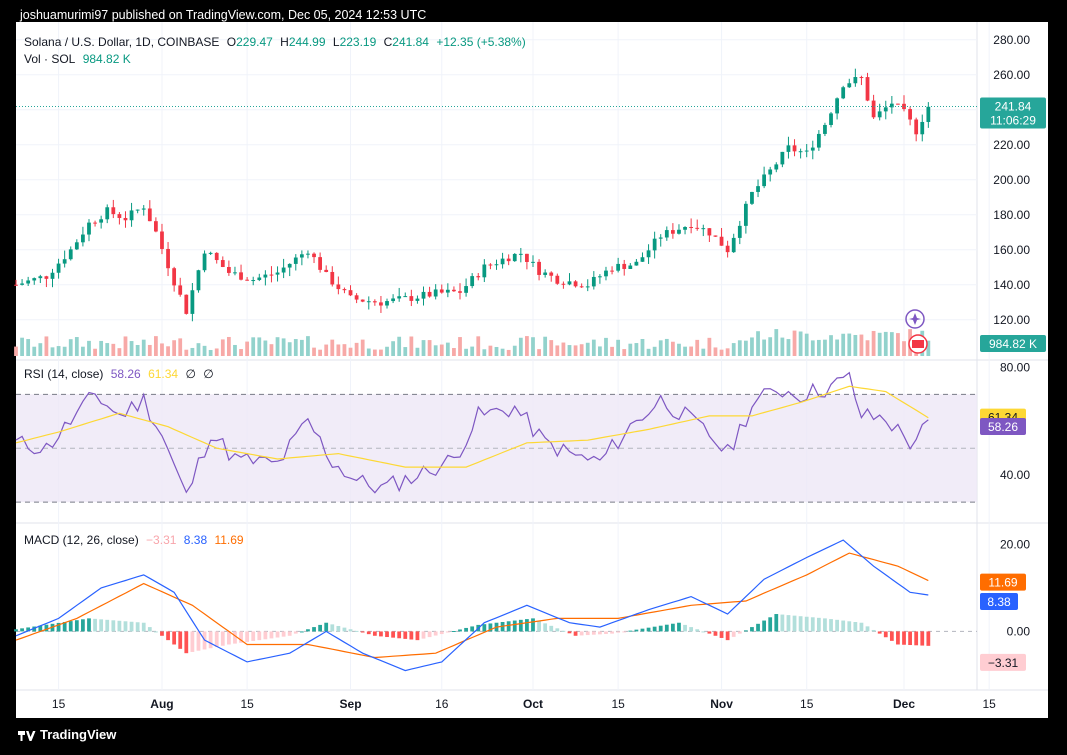 The image size is (1067, 755). I want to click on time-tick-label: 15, so click(59, 704).